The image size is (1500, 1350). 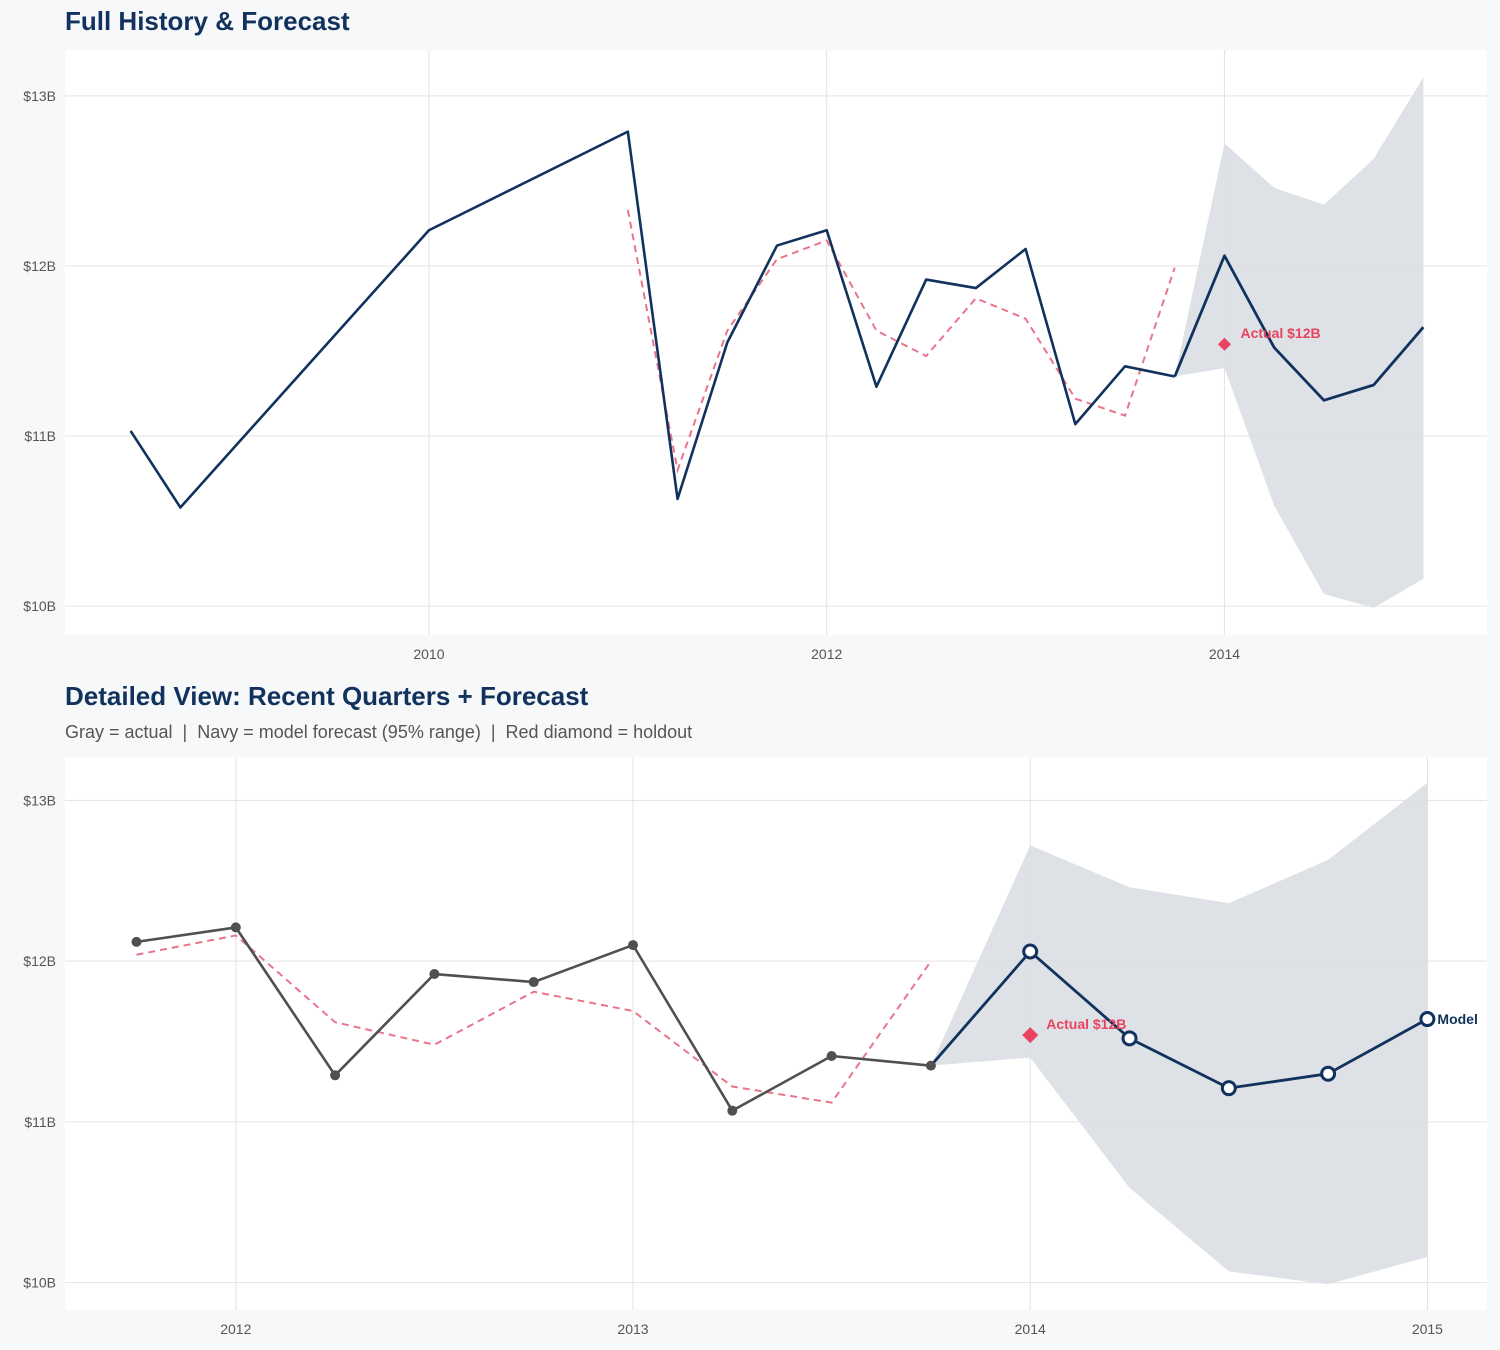 What do you see at coordinates (1427, 1329) in the screenshot?
I see `x-tick-label: 2015` at bounding box center [1427, 1329].